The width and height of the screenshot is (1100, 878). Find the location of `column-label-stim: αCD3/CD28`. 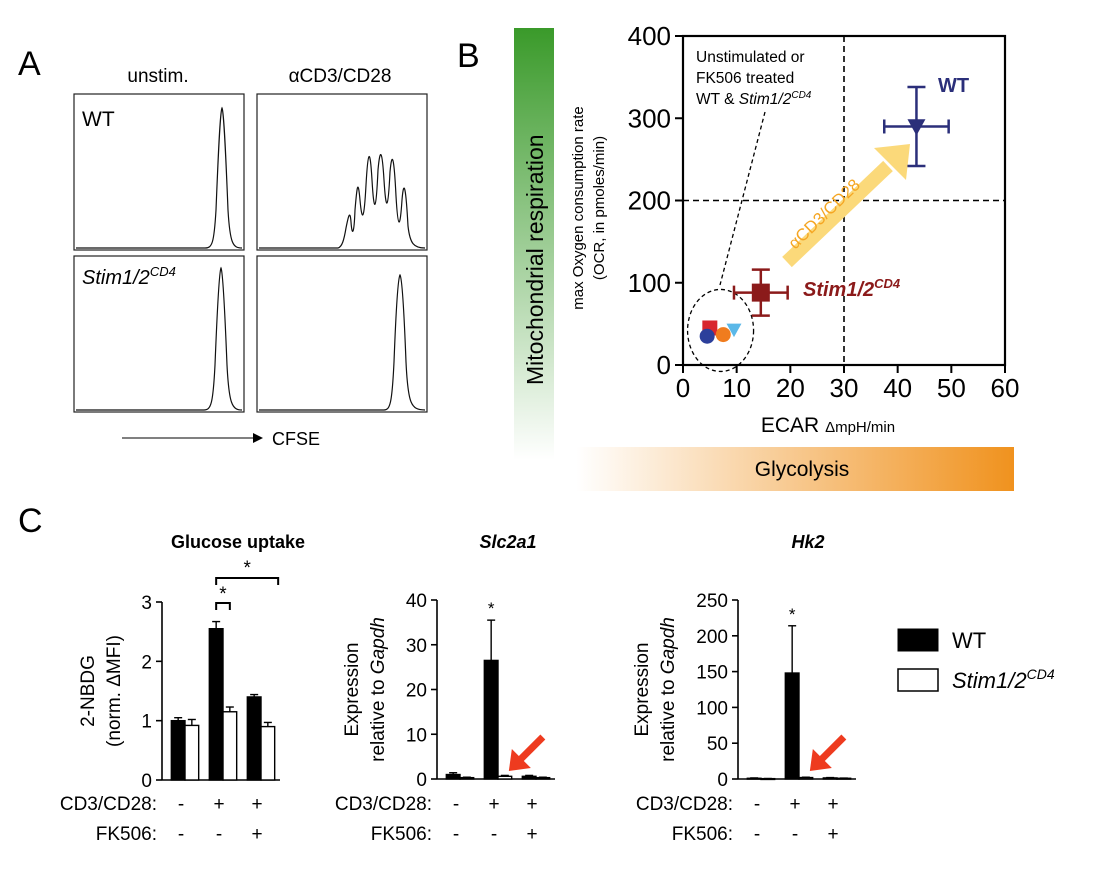

column-label-stim: αCD3/CD28 is located at coordinates (340, 76).